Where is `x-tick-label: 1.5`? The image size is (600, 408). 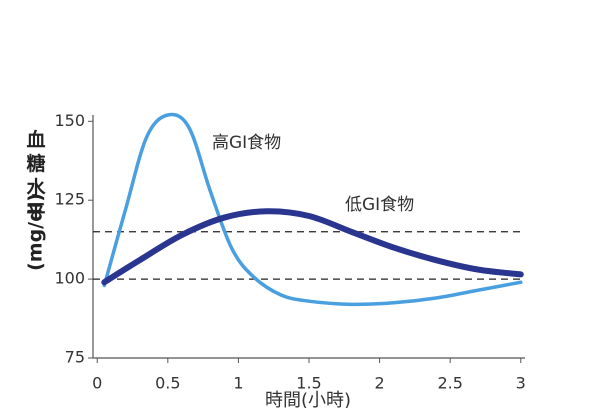 x-tick-label: 1.5 is located at coordinates (308, 383).